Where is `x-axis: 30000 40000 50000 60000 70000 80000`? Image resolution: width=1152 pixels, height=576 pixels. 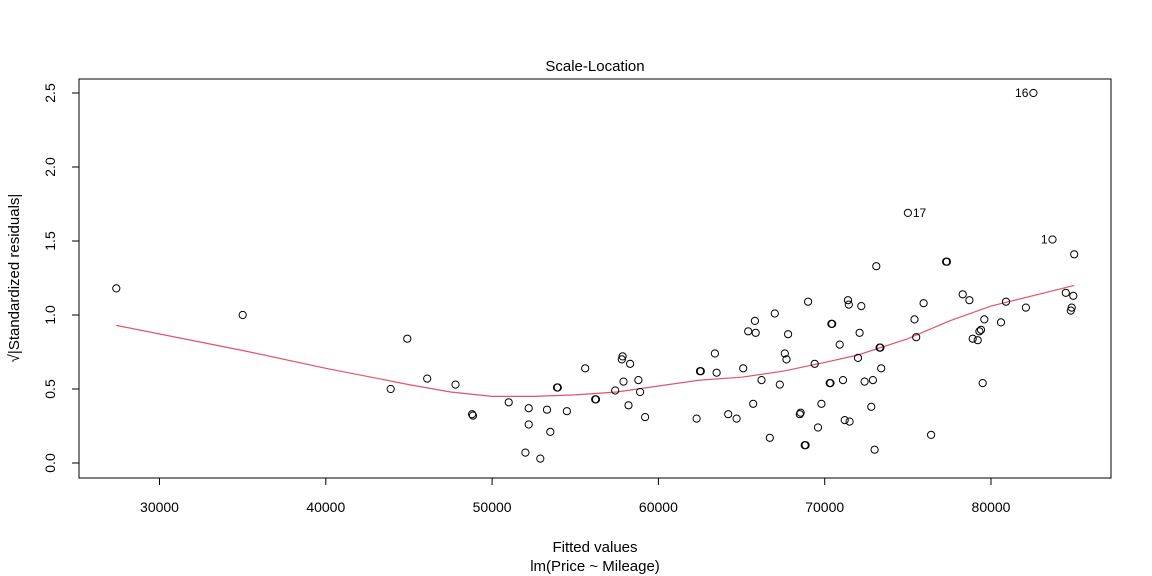 x-axis: 30000 40000 50000 60000 70000 80000 is located at coordinates (575, 496).